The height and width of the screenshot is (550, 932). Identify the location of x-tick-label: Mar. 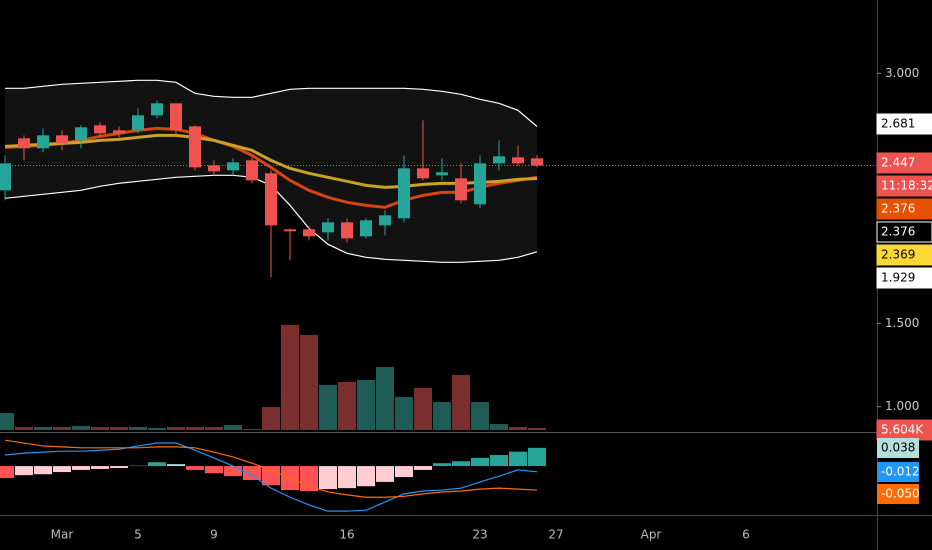
(62, 535).